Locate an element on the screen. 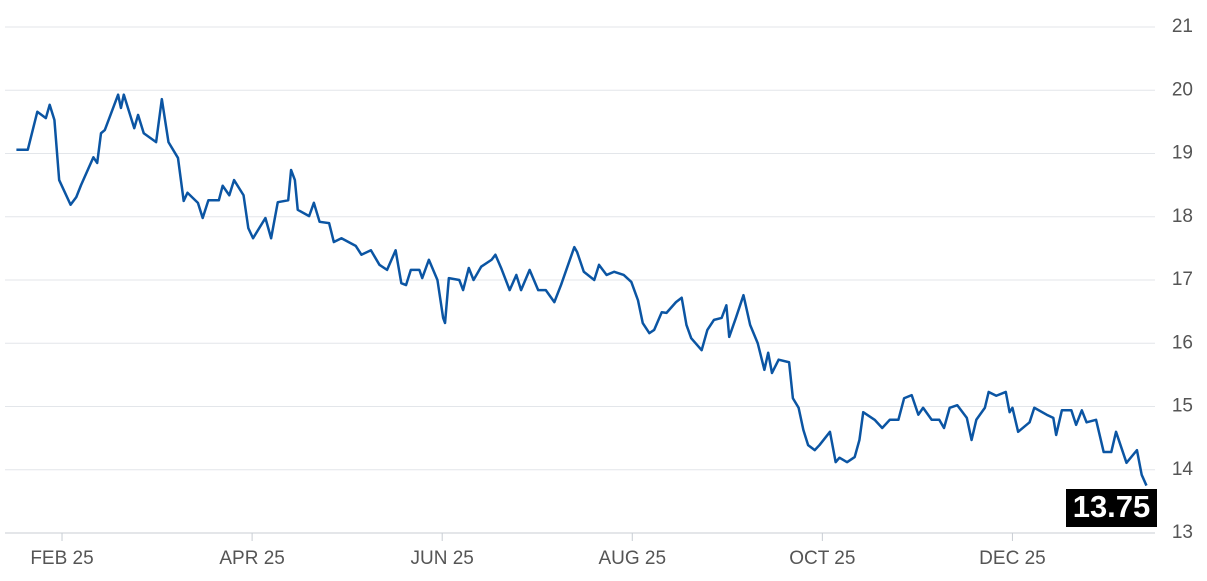 This screenshot has height=581, width=1207. x-tick-label: FEB 25 is located at coordinates (61, 558).